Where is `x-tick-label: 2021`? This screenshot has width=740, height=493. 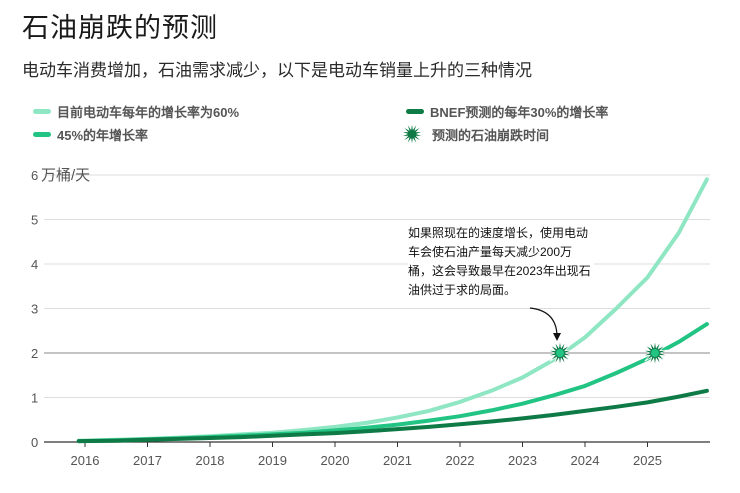
x-tick-label: 2021 is located at coordinates (397, 460).